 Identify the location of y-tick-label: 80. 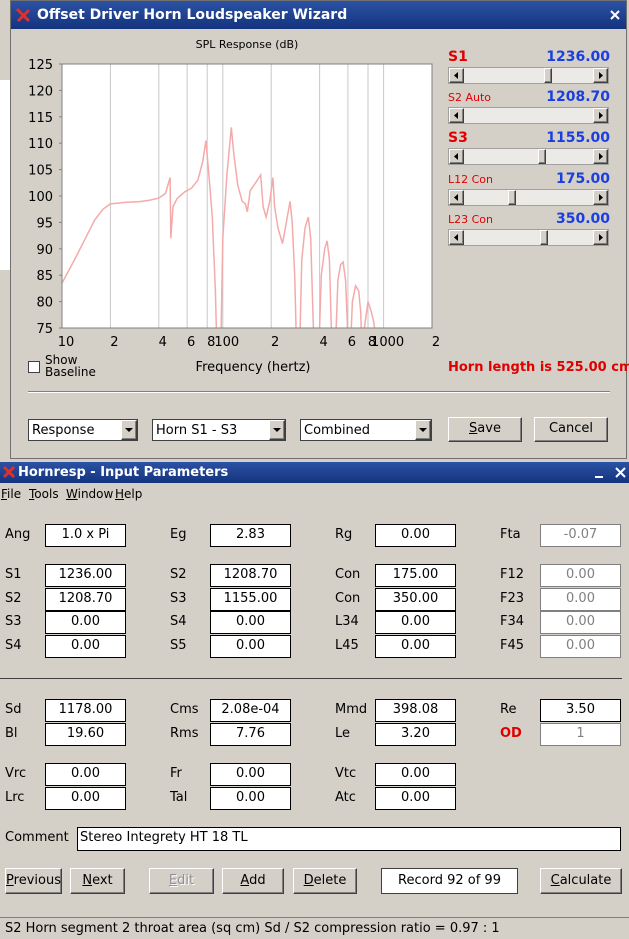
(44, 303).